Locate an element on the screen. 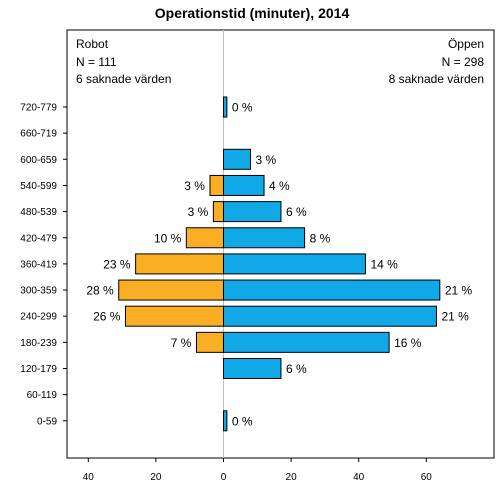 Image resolution: width=504 pixels, height=504 pixels. robot-value-label: 7 % is located at coordinates (181, 343).